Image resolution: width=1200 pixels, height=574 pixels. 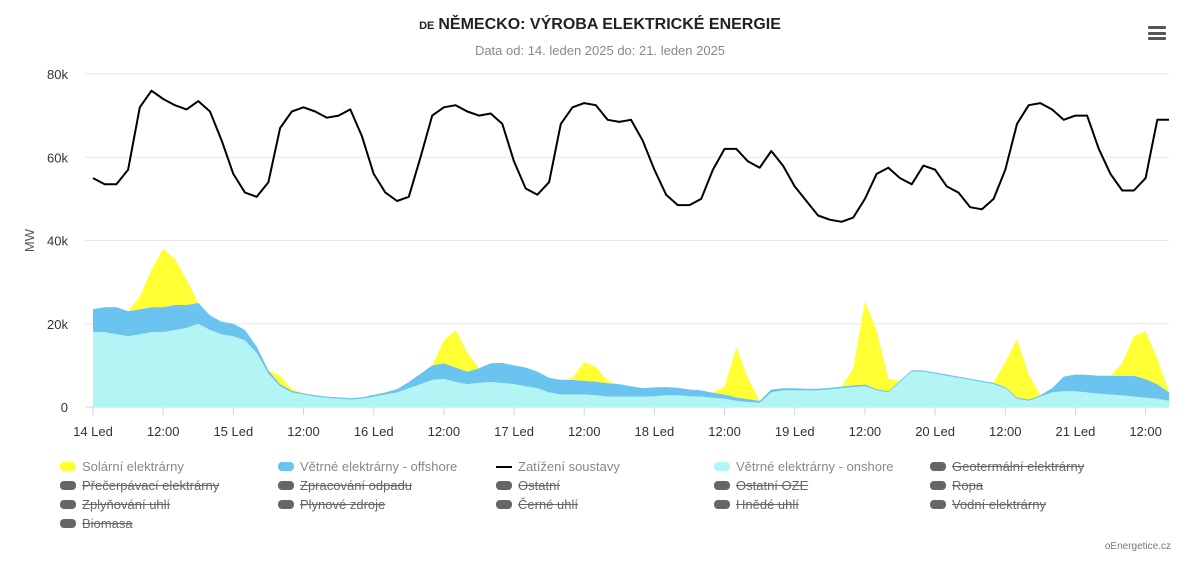 What do you see at coordinates (999, 504) in the screenshot?
I see `legend-label: Vodní elektrárny` at bounding box center [999, 504].